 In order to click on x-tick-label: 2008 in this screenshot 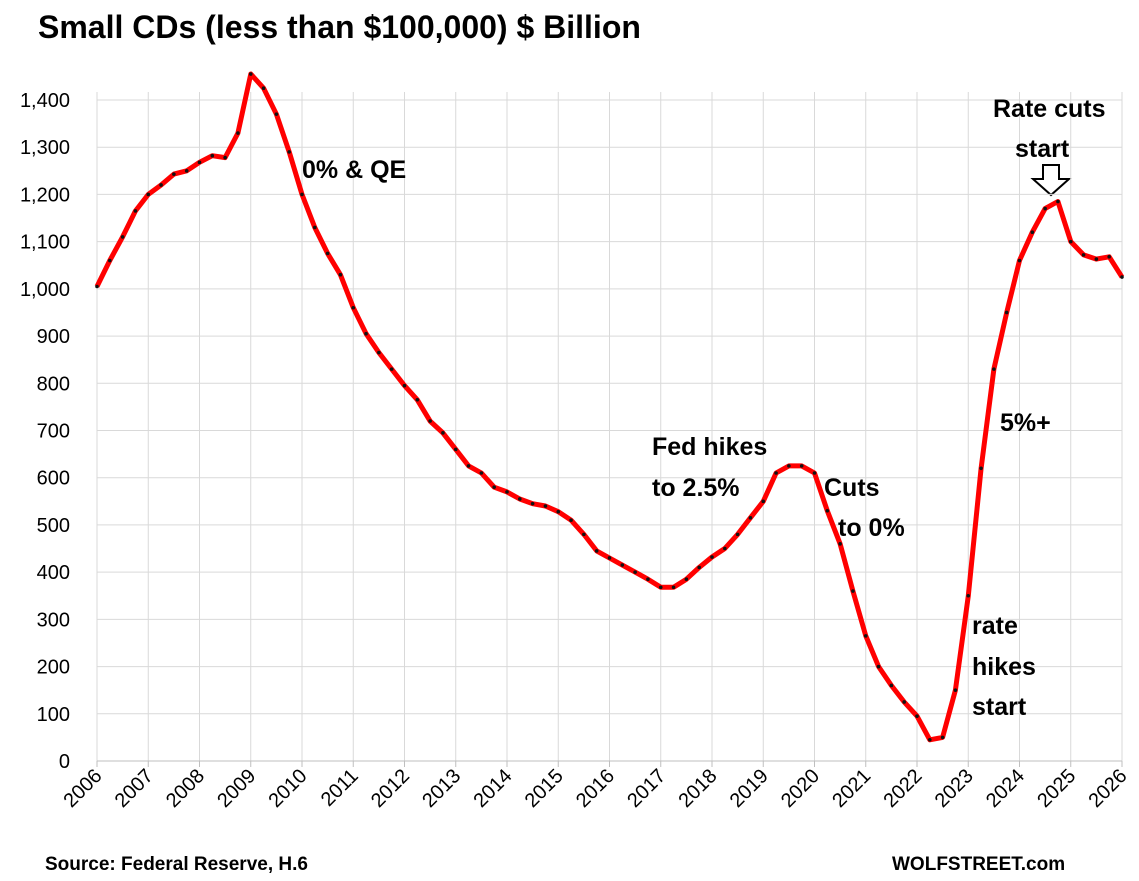, I will do `click(185, 788)`.